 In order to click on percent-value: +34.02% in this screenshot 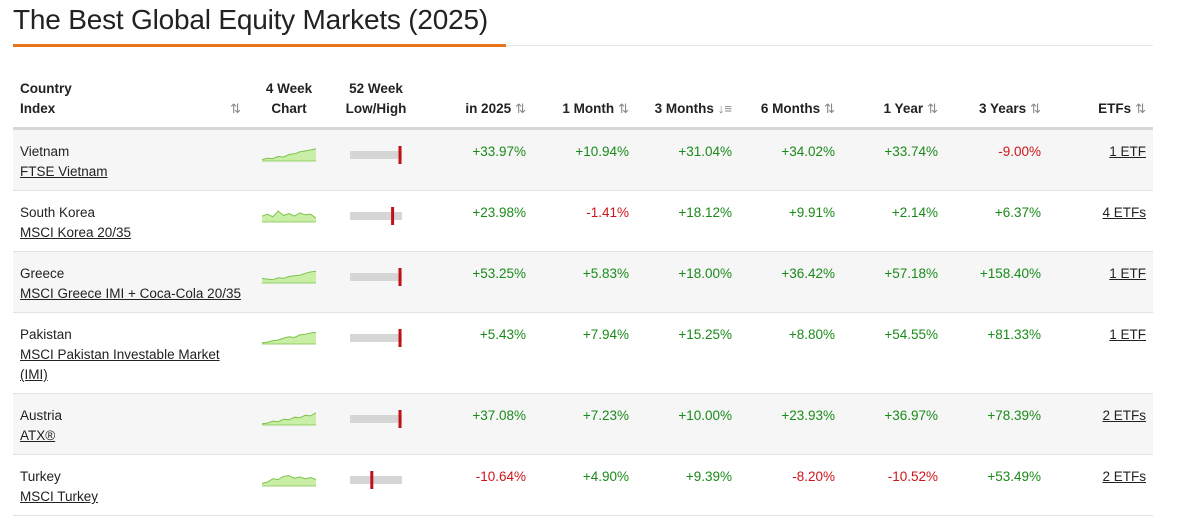, I will do `click(808, 151)`.